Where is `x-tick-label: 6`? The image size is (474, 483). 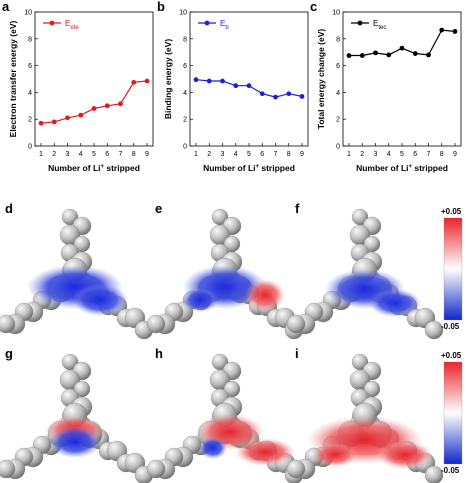
x-tick-label: 6 is located at coordinates (415, 154).